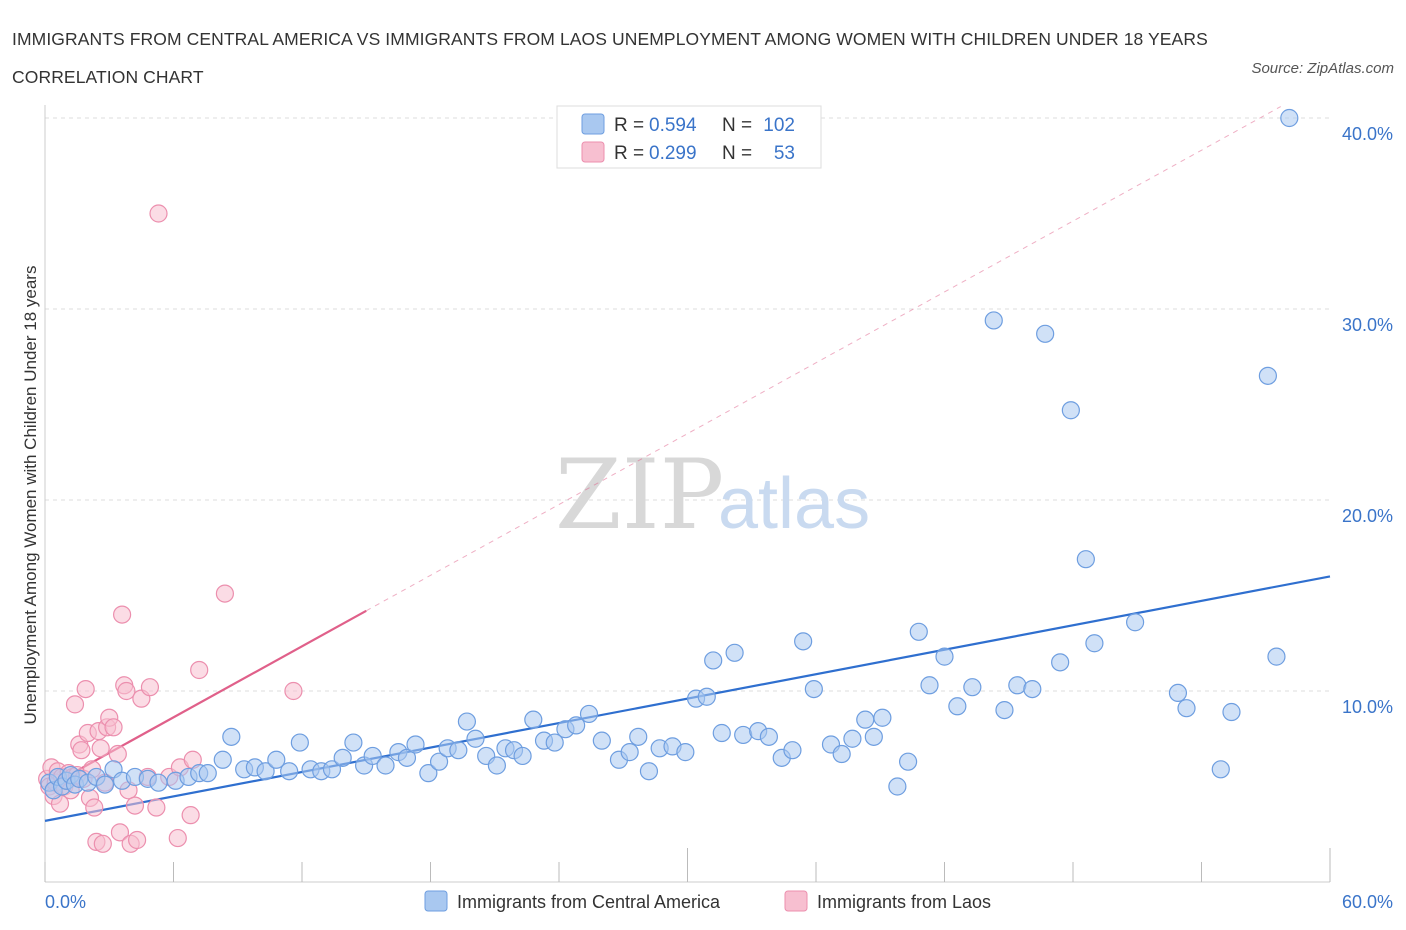 This screenshot has width=1406, height=930. Describe the element at coordinates (673, 153) in the screenshot. I see `stats-legend-r-value-pink: 0.299` at that location.